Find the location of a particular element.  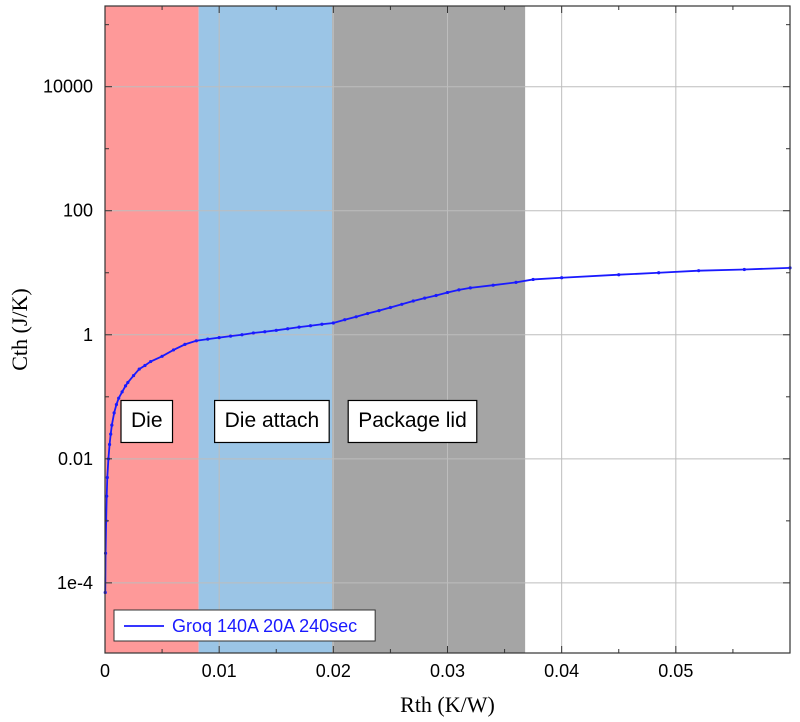

x-tick-label: 0.04 is located at coordinates (561, 671).